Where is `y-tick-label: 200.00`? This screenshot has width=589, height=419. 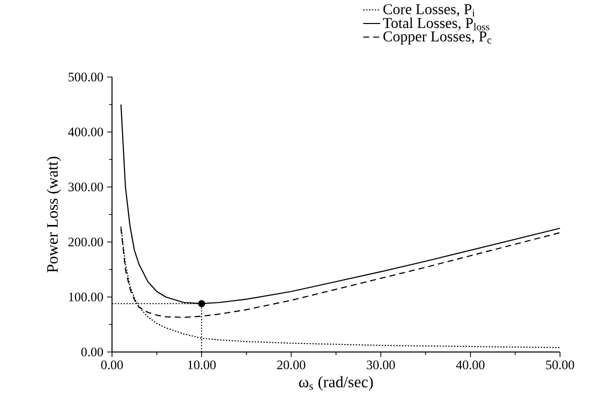
y-tick-label: 200.00 is located at coordinates (86, 242).